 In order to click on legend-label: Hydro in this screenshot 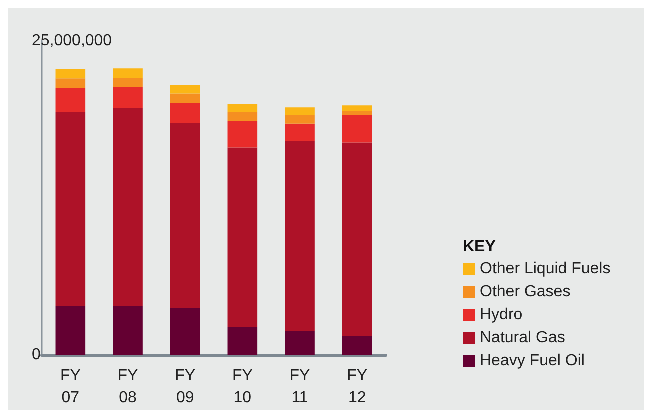, I will do `click(501, 315)`.